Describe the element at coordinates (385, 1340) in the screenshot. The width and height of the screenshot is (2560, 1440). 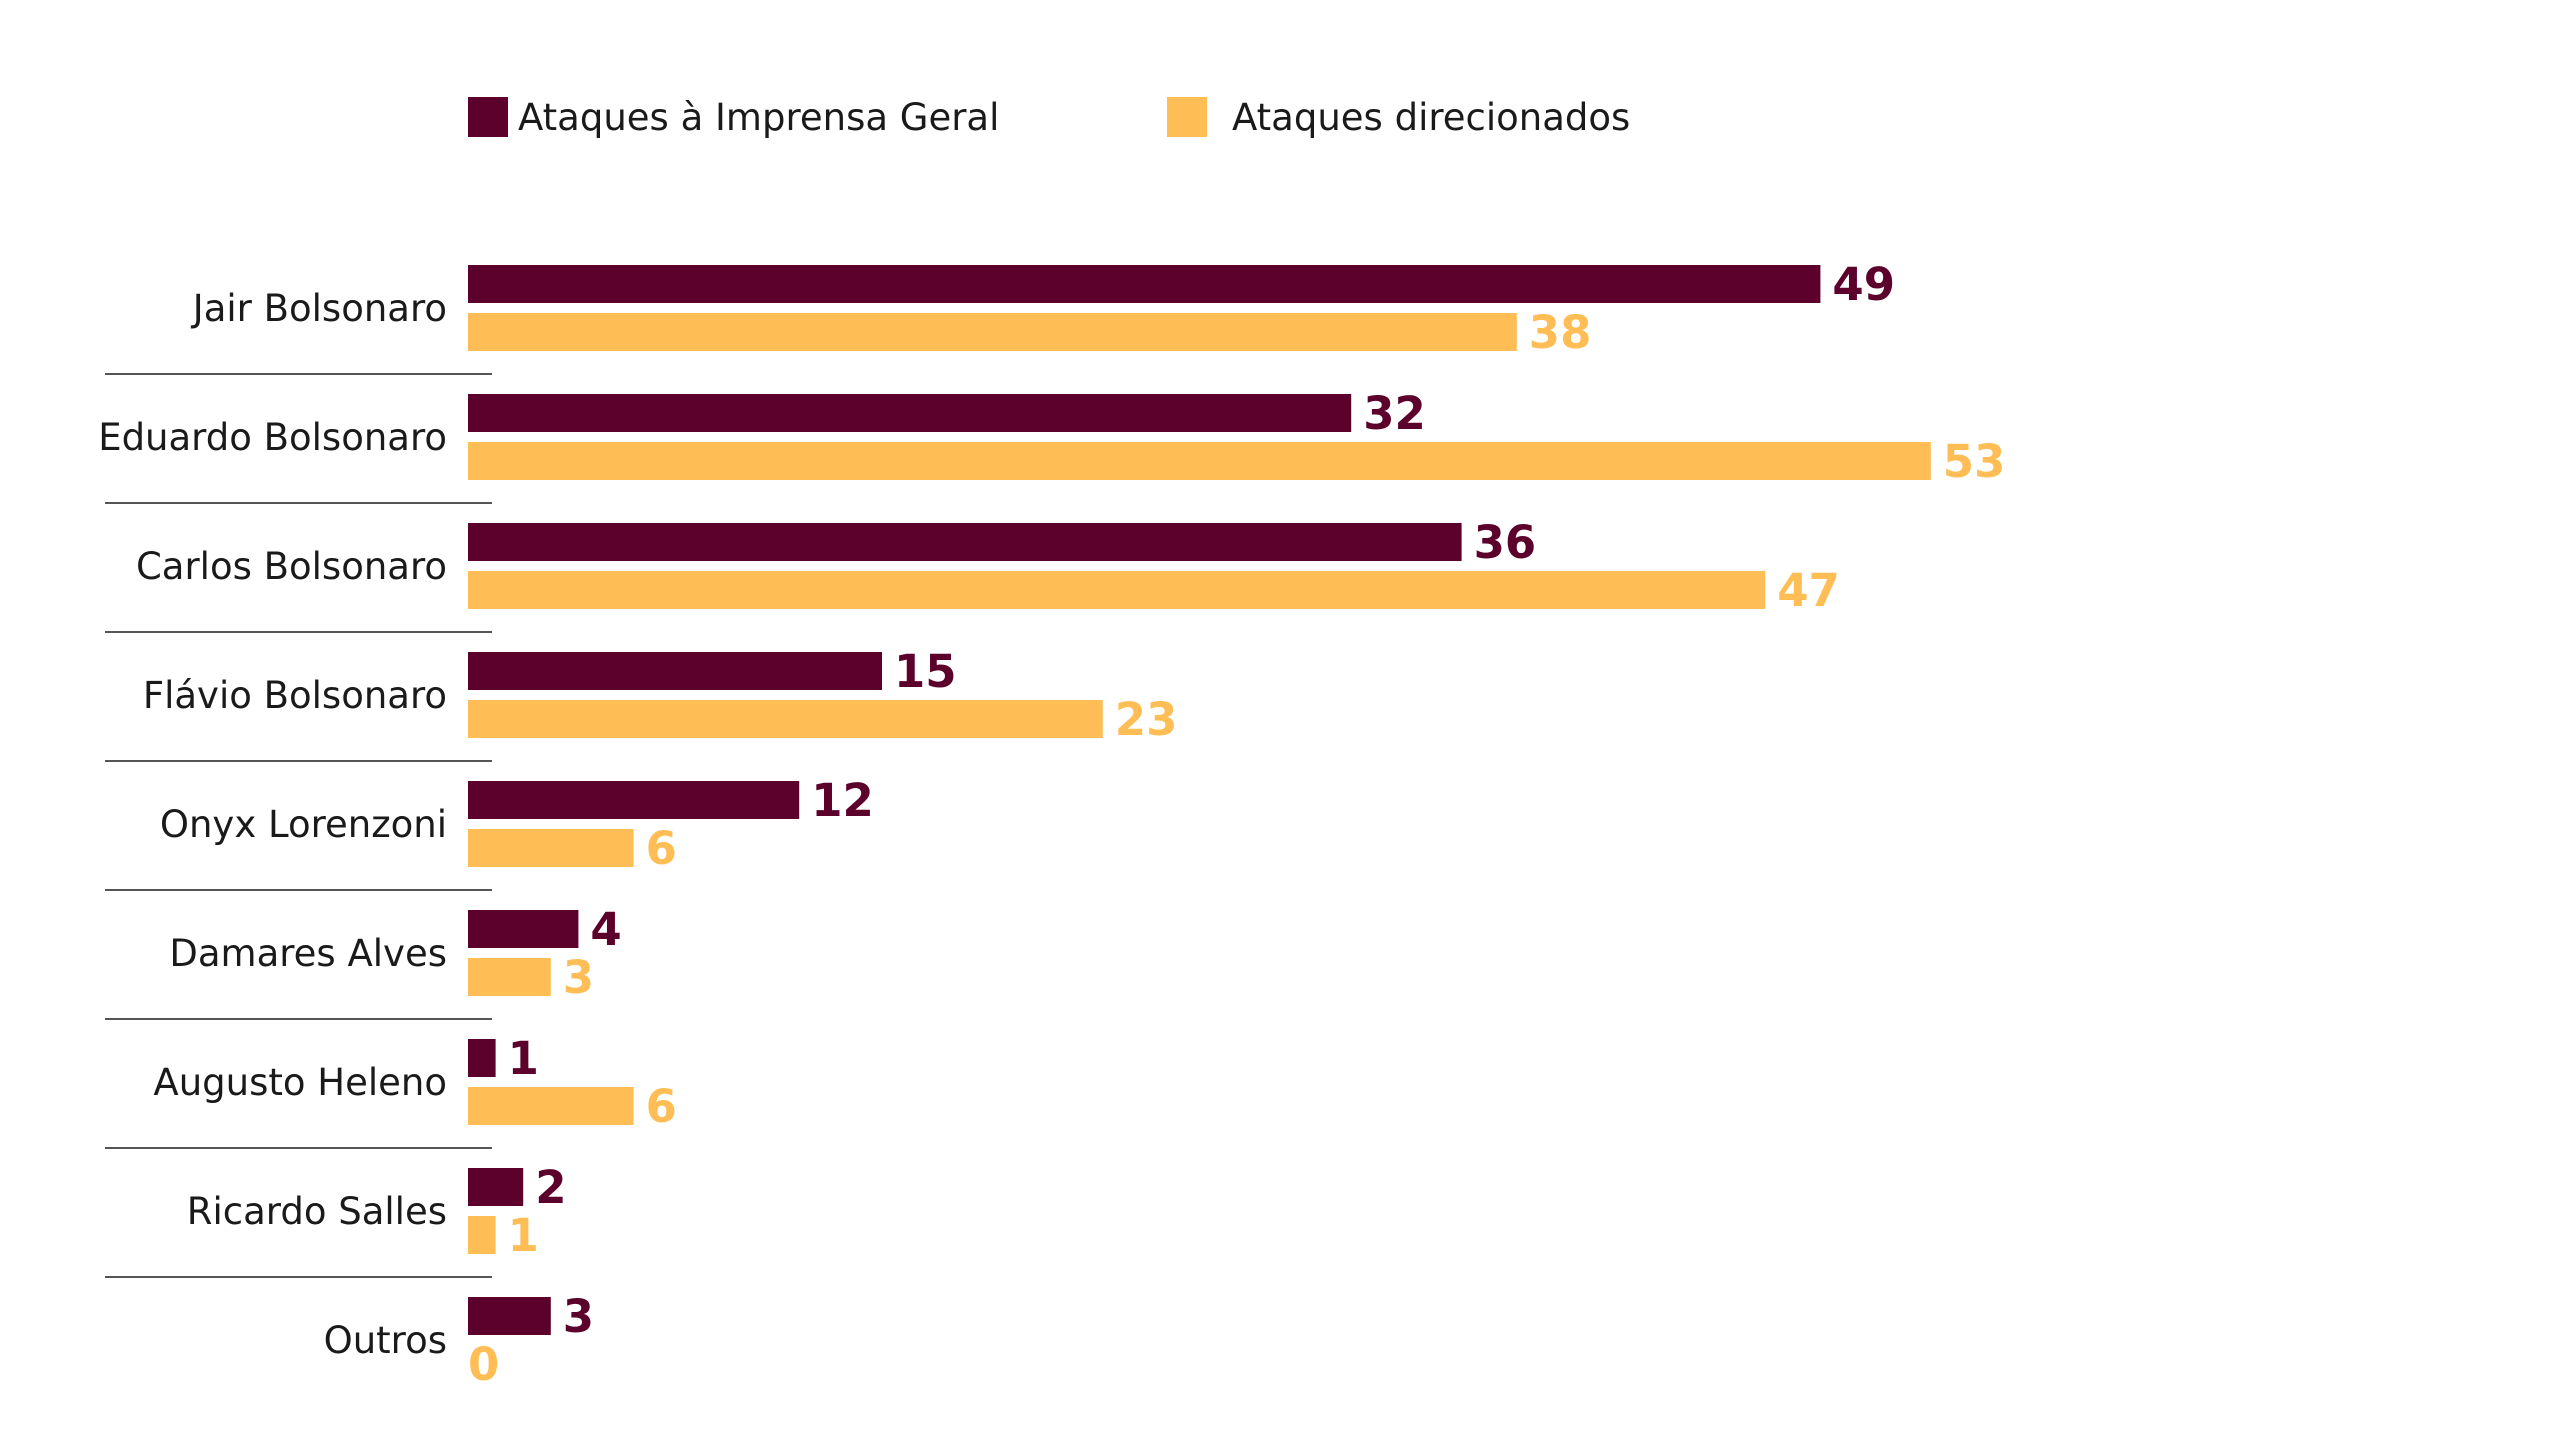
I see `category-label-8: Outros` at that location.